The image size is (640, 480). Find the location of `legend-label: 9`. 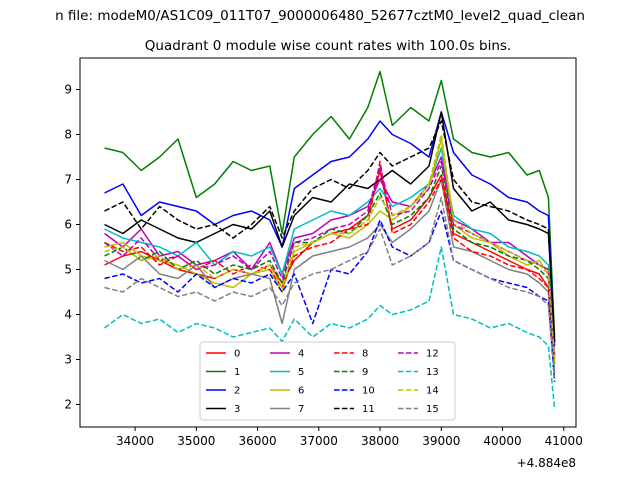

legend-label: 9 is located at coordinates (365, 372).